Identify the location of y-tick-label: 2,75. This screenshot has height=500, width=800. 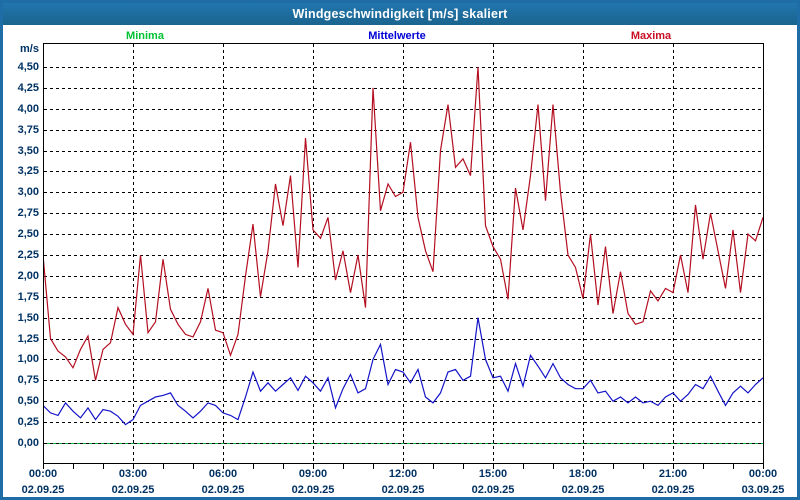
(28, 213).